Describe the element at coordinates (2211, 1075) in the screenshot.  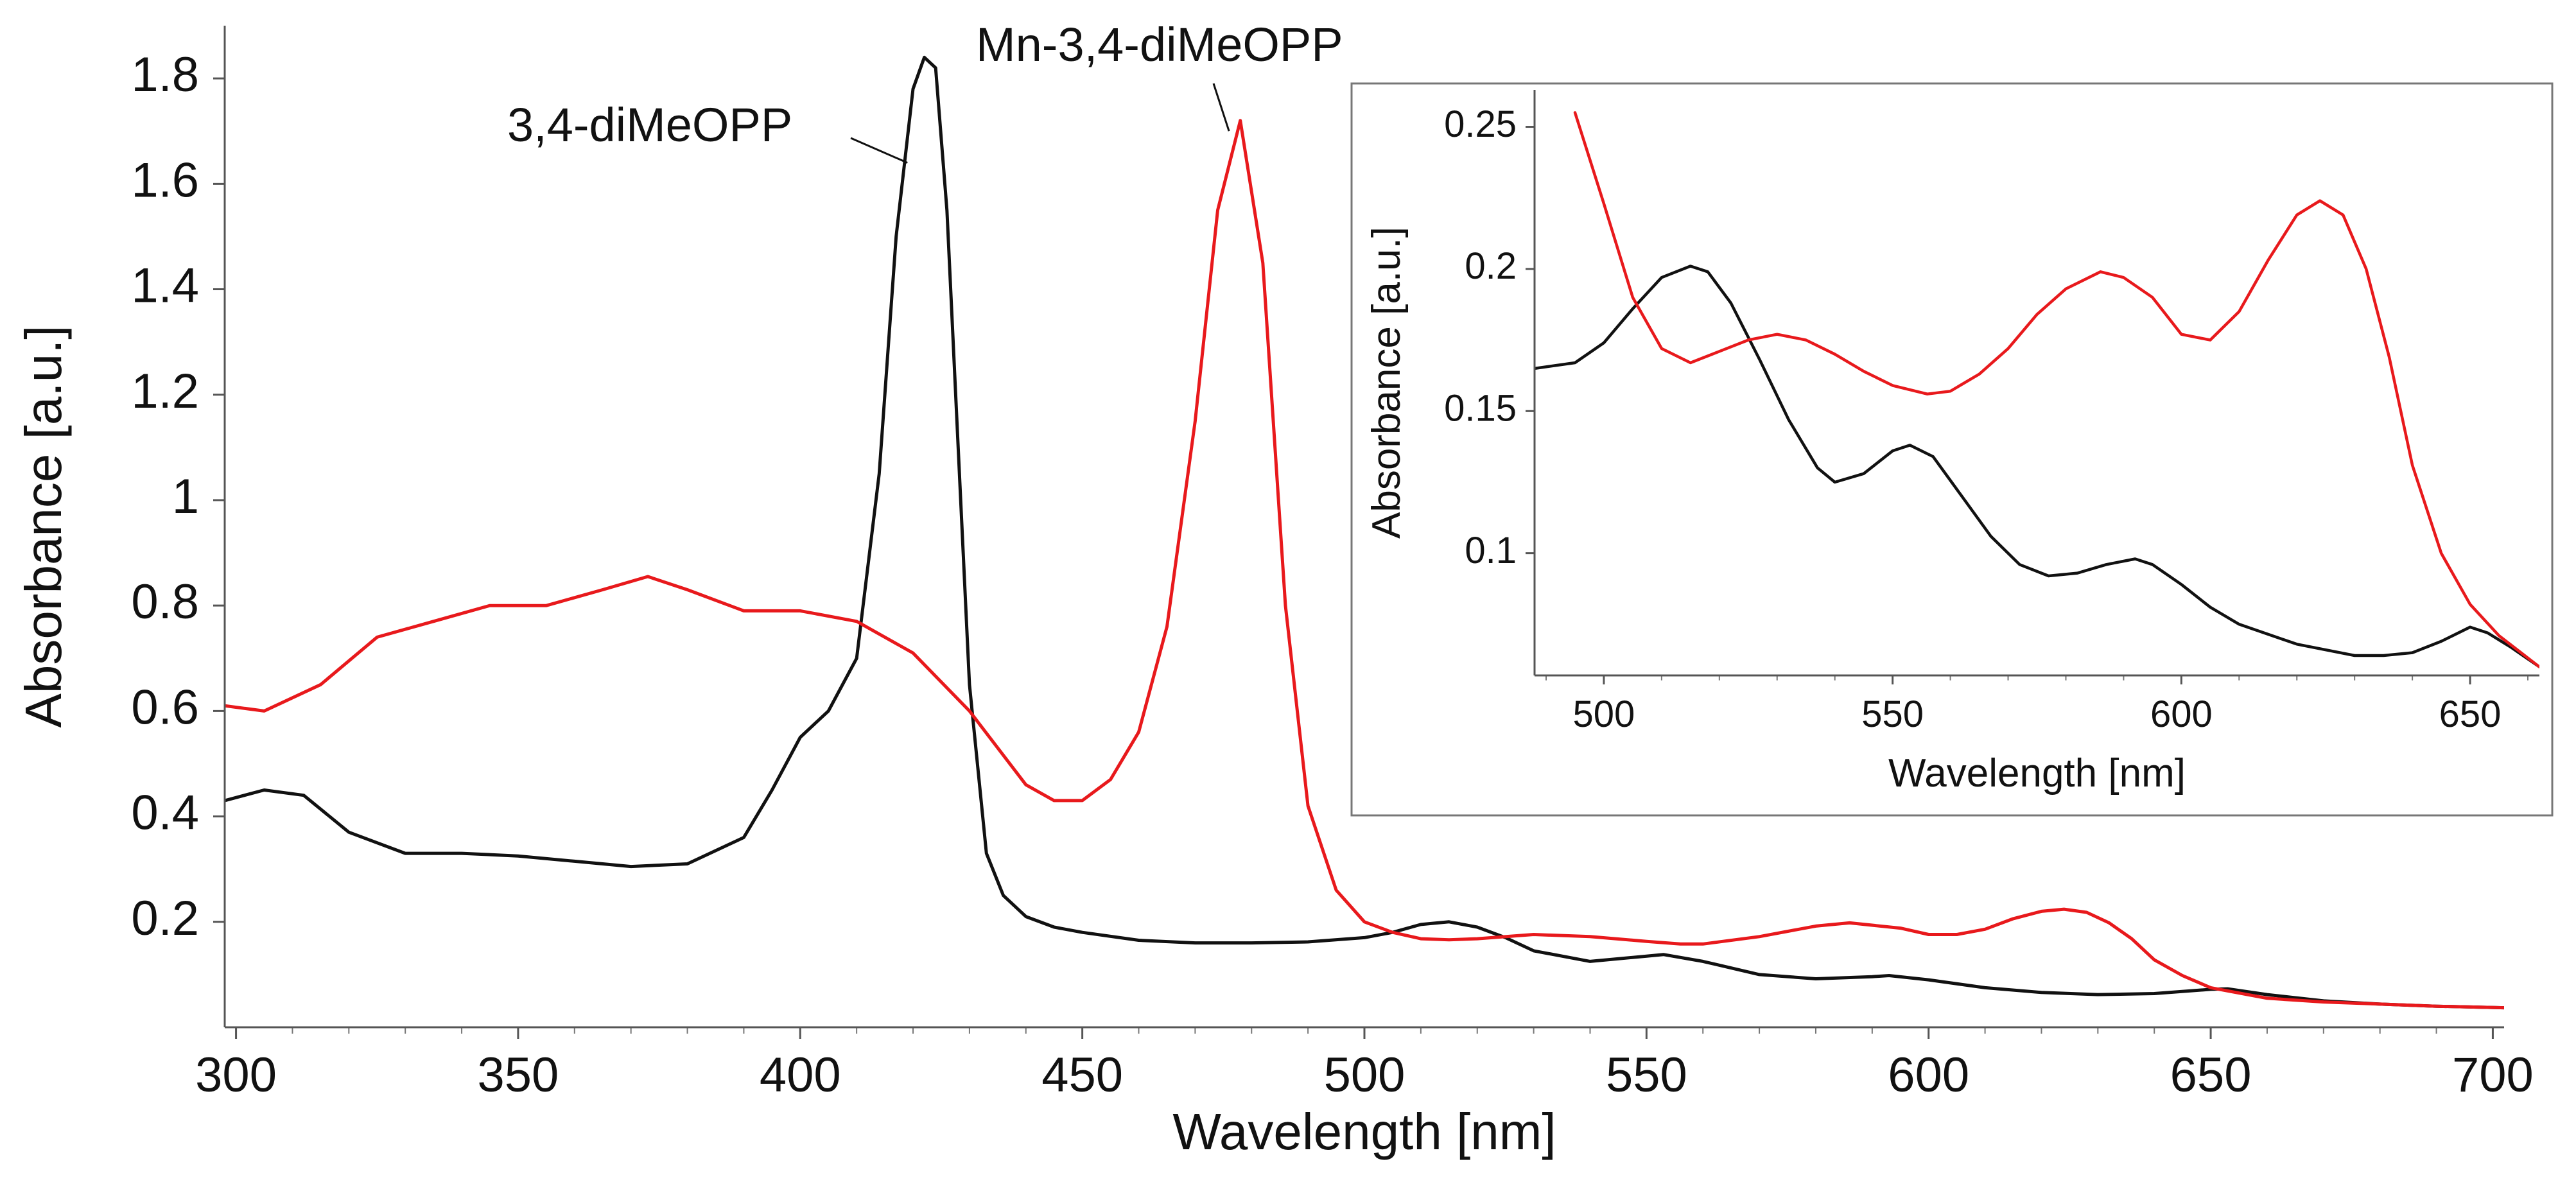
I see `main-x-tick-label: 650` at that location.